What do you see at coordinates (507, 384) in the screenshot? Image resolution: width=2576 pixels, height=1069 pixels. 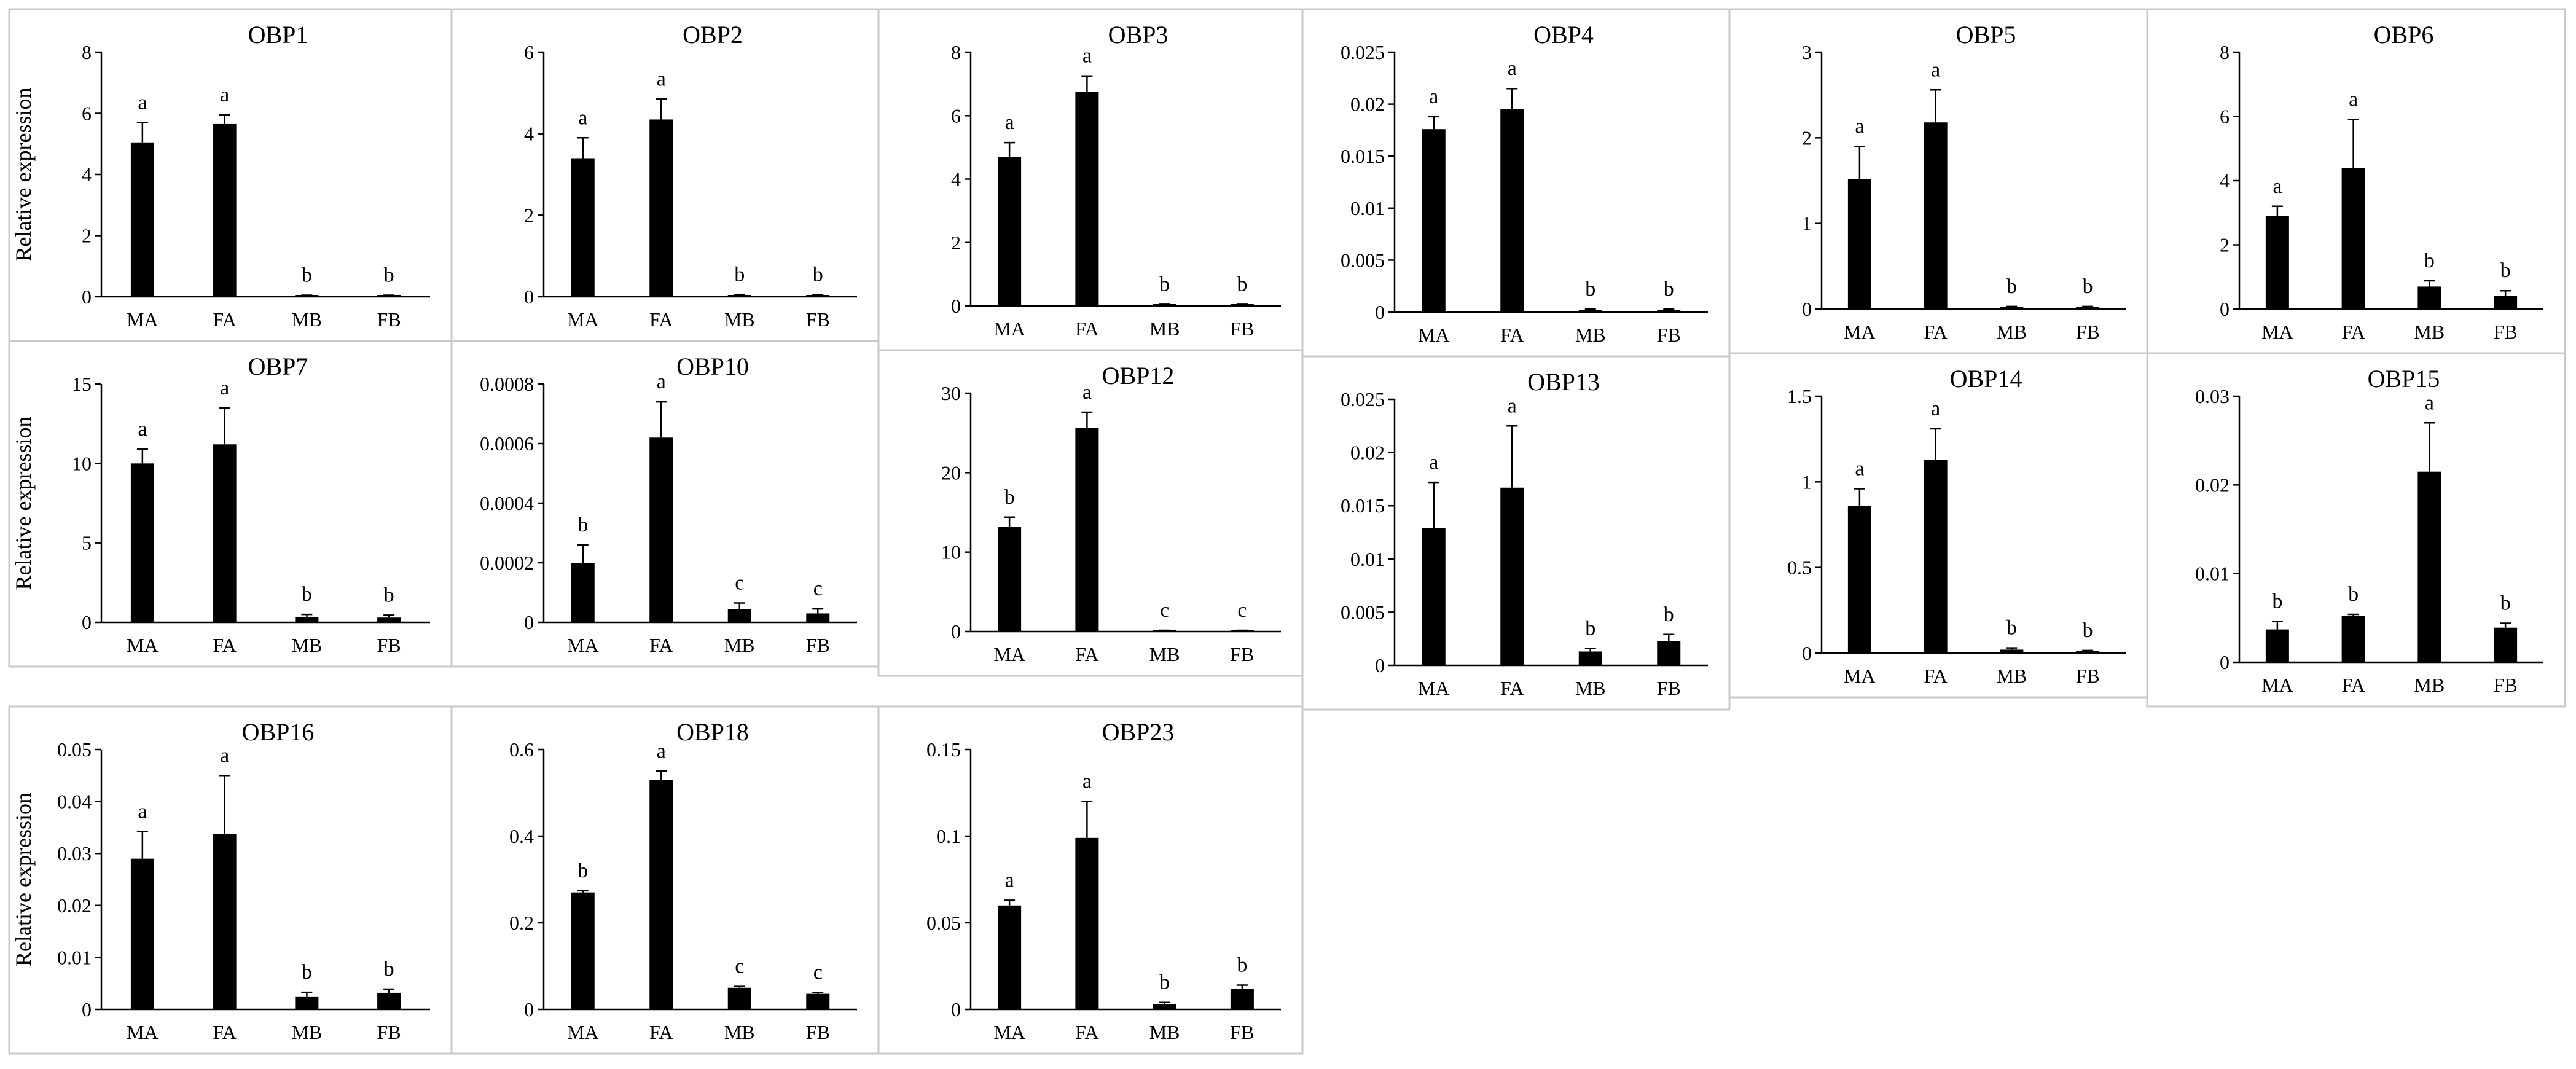 I see `y-tick-label: 0.0008` at bounding box center [507, 384].